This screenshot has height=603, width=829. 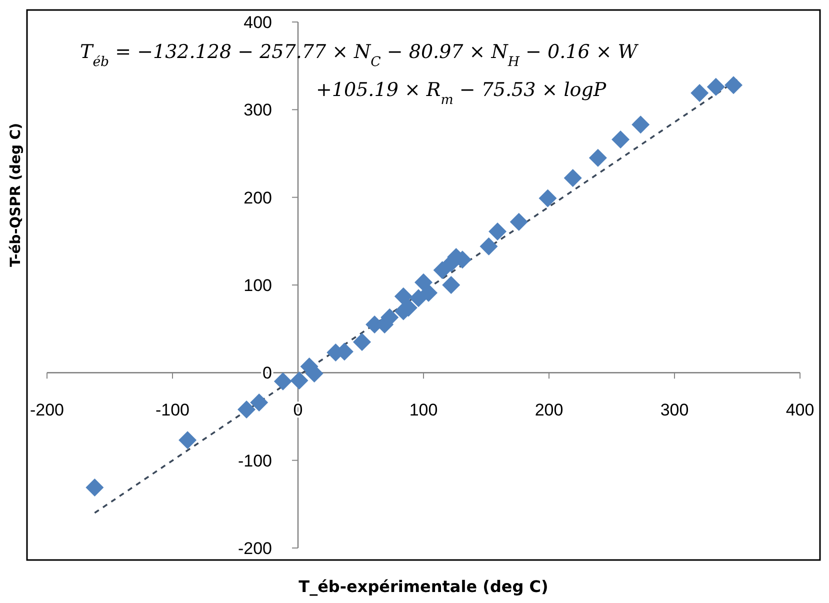 What do you see at coordinates (267, 373) in the screenshot?
I see `y-tick-label: 0` at bounding box center [267, 373].